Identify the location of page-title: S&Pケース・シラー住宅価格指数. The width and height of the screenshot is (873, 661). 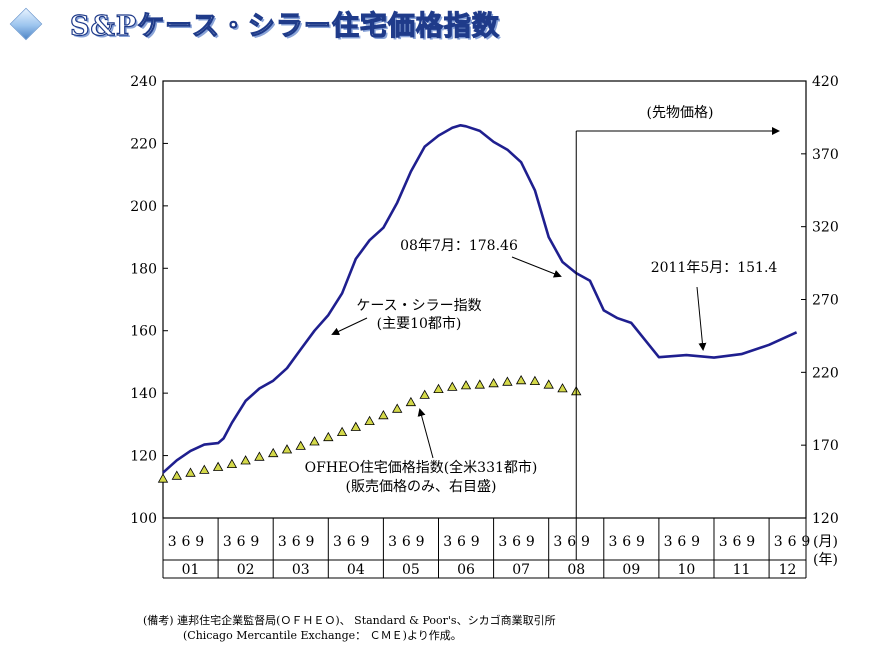
(284, 26).